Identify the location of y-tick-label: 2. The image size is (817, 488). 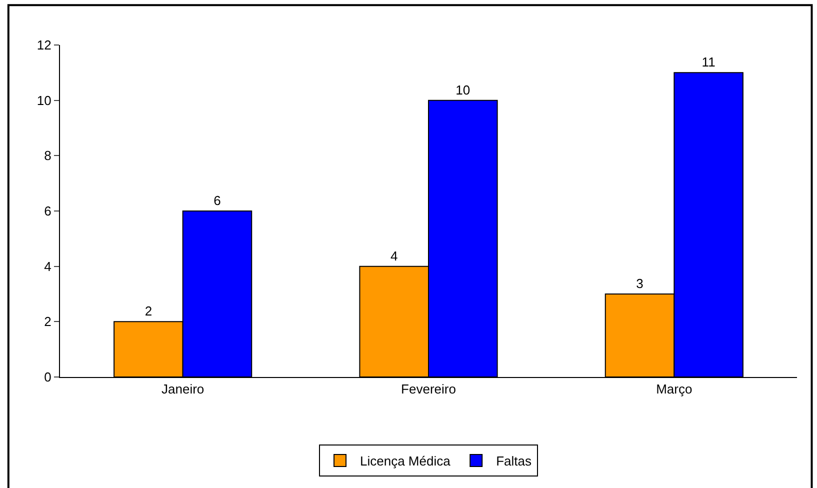
(48, 322).